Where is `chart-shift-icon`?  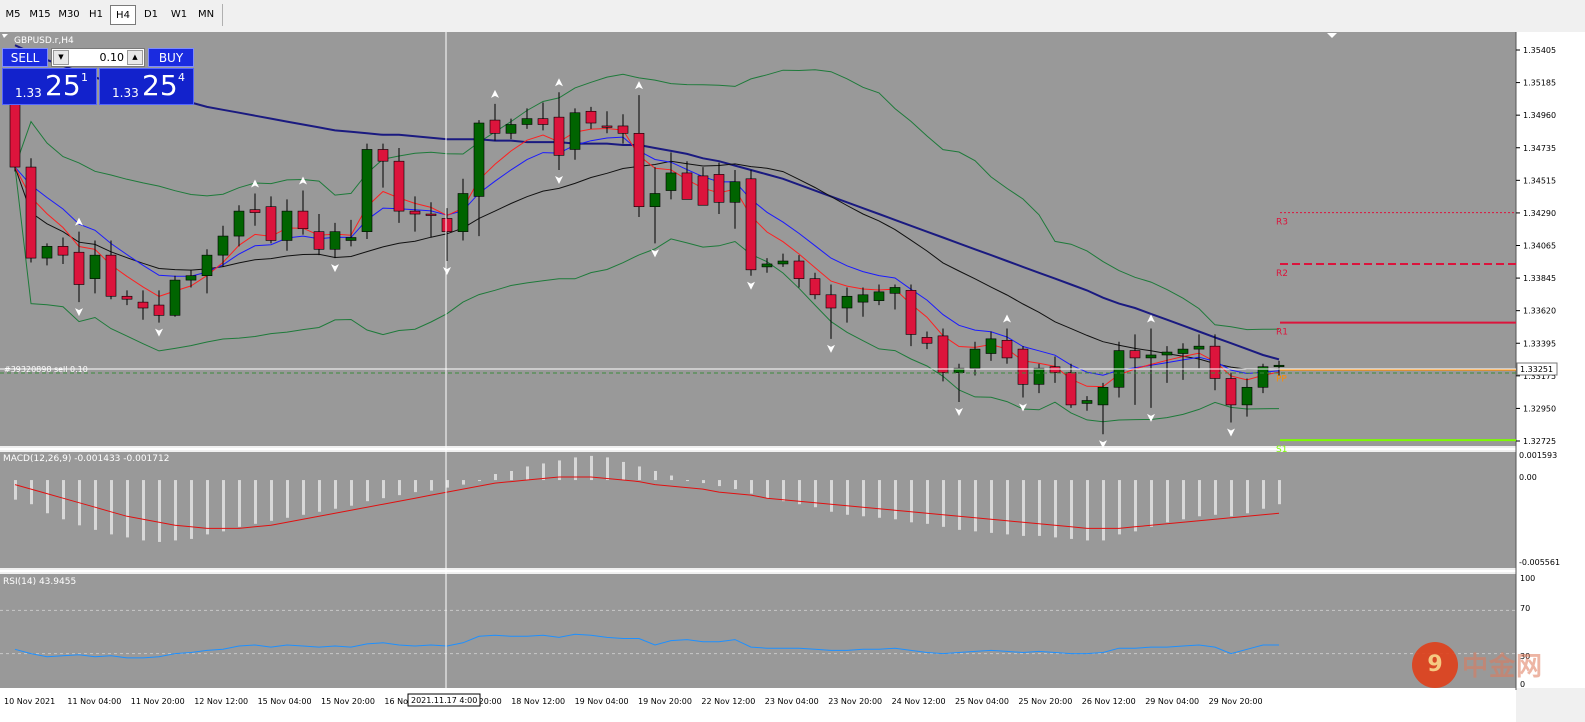 chart-shift-icon is located at coordinates (1332, 35).